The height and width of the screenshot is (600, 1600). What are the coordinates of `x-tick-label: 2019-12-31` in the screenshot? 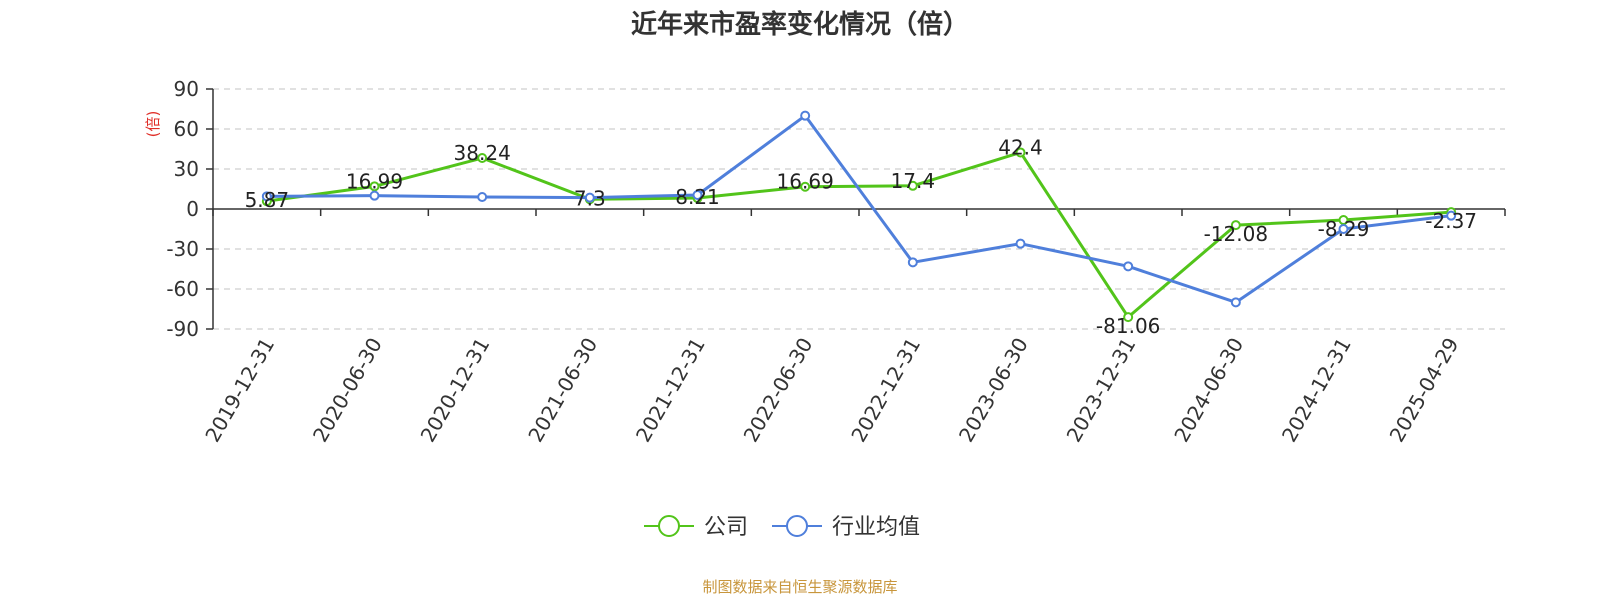 It's located at (239, 390).